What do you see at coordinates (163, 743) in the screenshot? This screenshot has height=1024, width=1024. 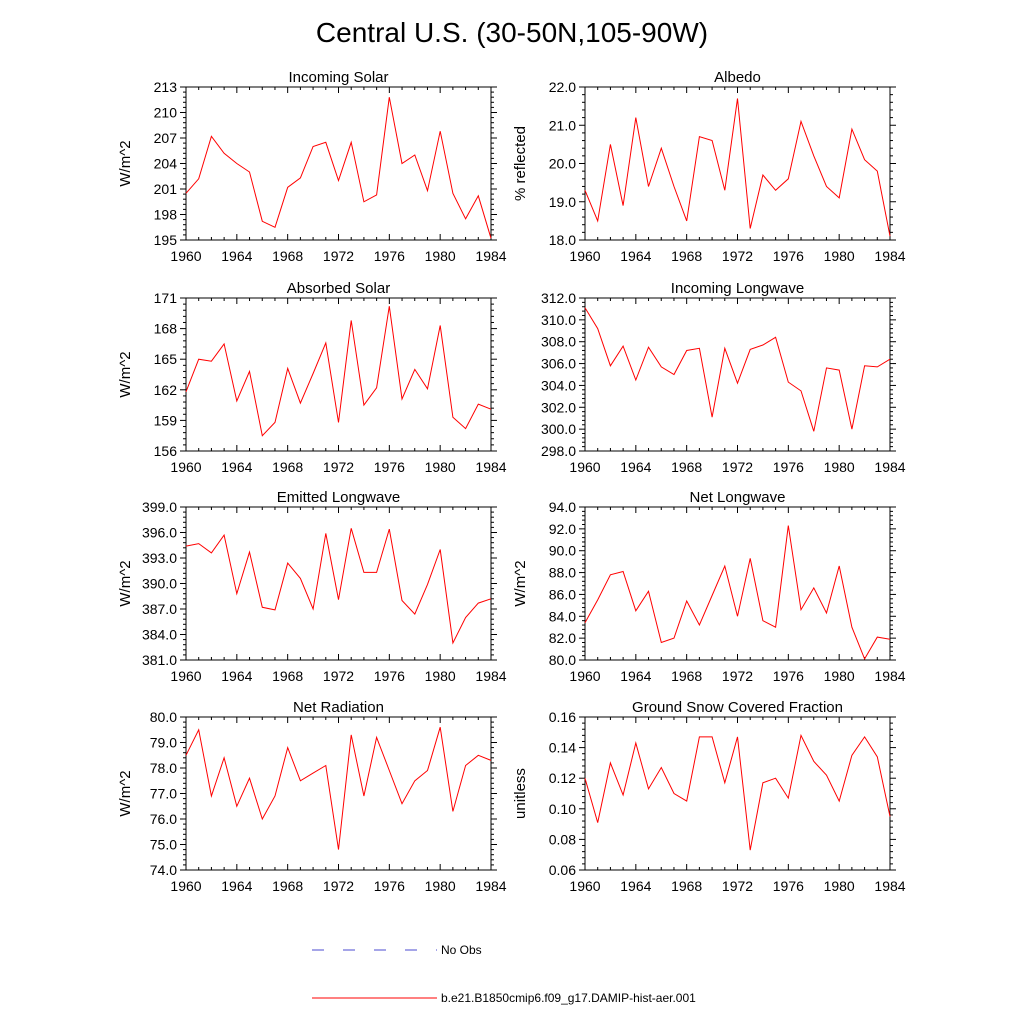 I see `y-tick-label: 79.0` at bounding box center [163, 743].